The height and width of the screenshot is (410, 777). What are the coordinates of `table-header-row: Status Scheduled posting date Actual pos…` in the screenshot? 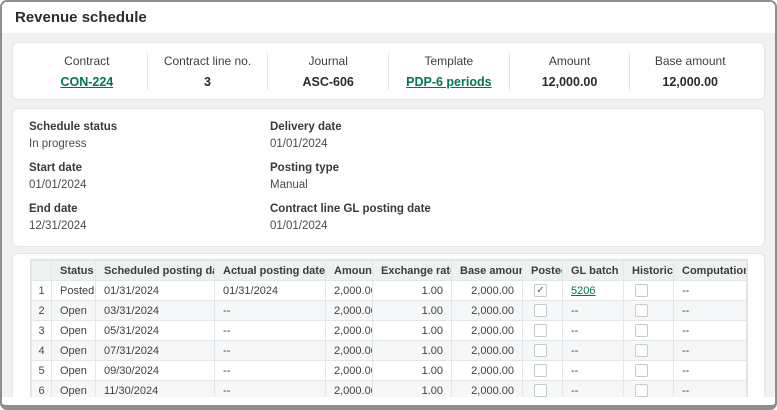 It's located at (389, 270).